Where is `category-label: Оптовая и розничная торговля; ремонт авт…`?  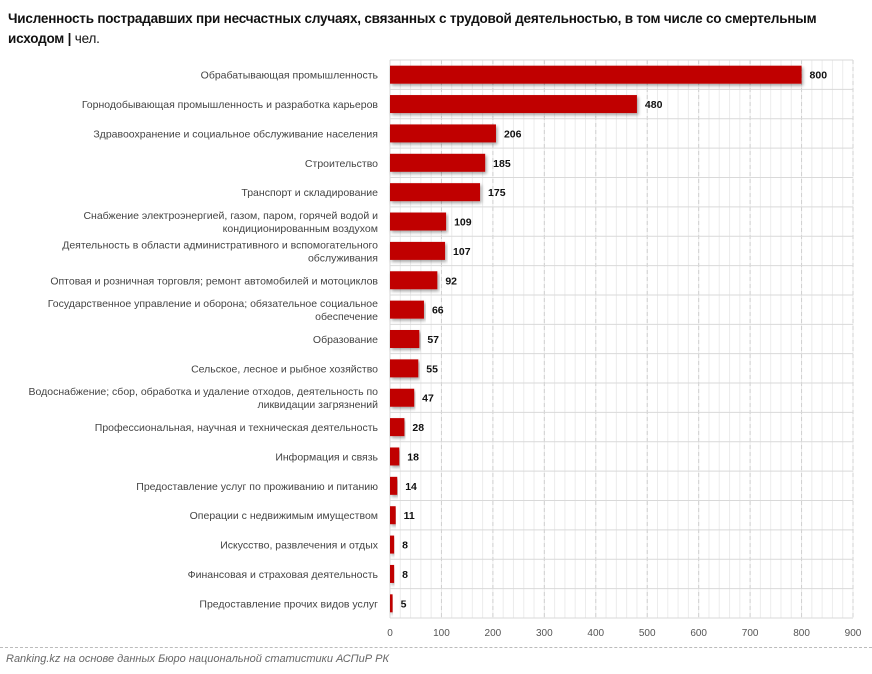 category-label: Оптовая и розничная торговля; ремонт авт… is located at coordinates (214, 281).